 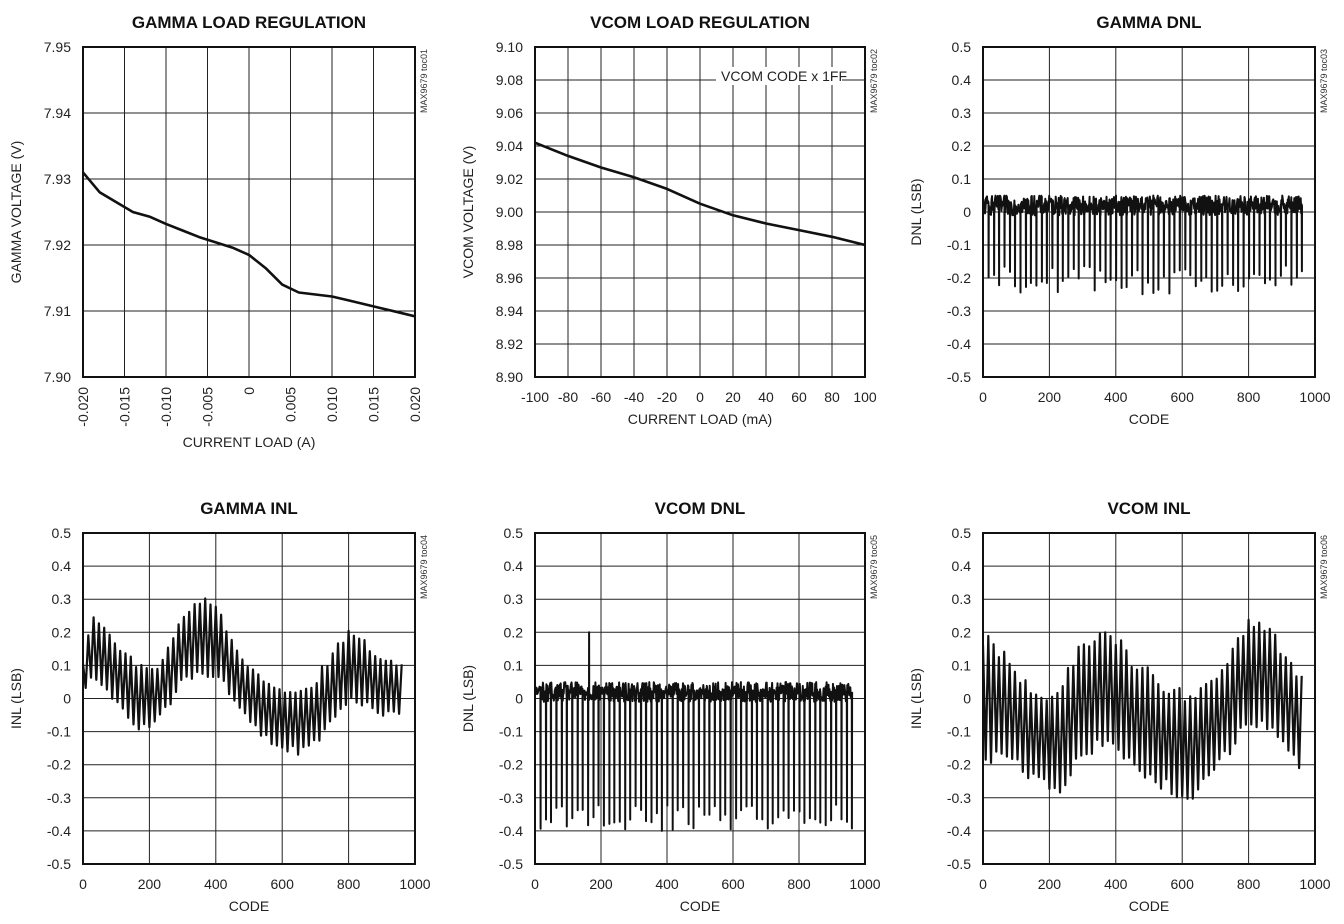 I want to click on x-tick-label: -60, so click(x=601, y=397).